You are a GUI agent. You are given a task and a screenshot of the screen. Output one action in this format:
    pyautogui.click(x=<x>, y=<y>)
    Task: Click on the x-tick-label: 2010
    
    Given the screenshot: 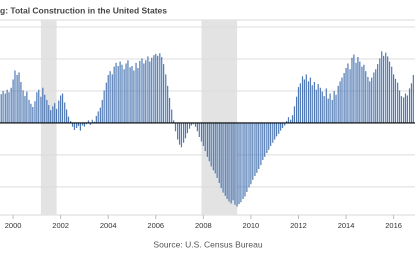 What is the action you would take?
    pyautogui.click(x=251, y=225)
    